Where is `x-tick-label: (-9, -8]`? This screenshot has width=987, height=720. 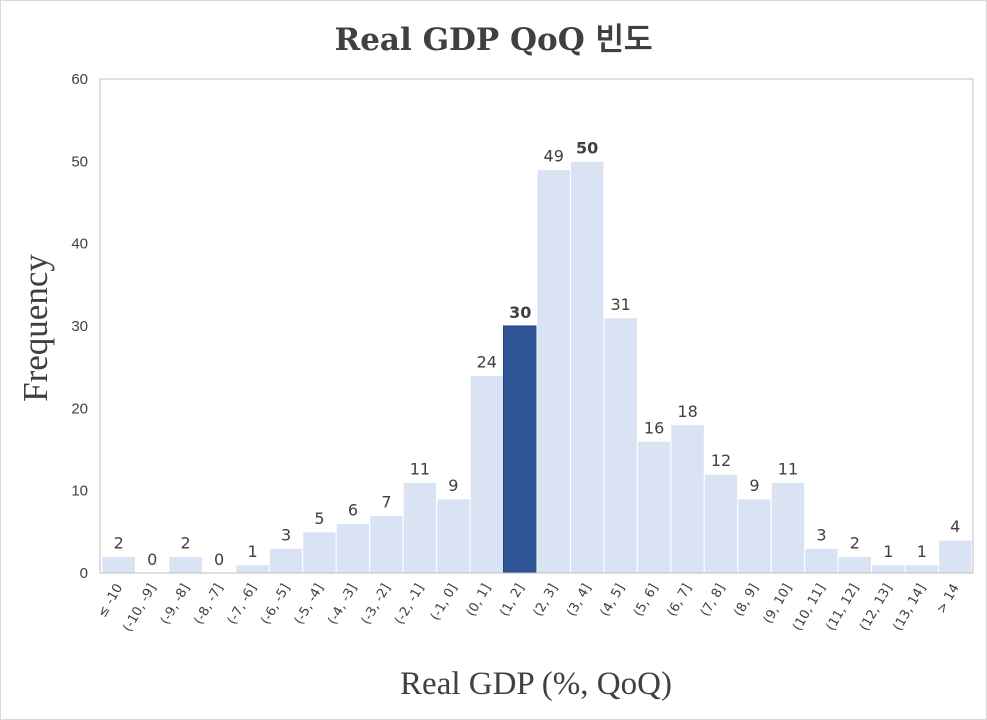
x-tick-label: (-9, -8] is located at coordinates (175, 605).